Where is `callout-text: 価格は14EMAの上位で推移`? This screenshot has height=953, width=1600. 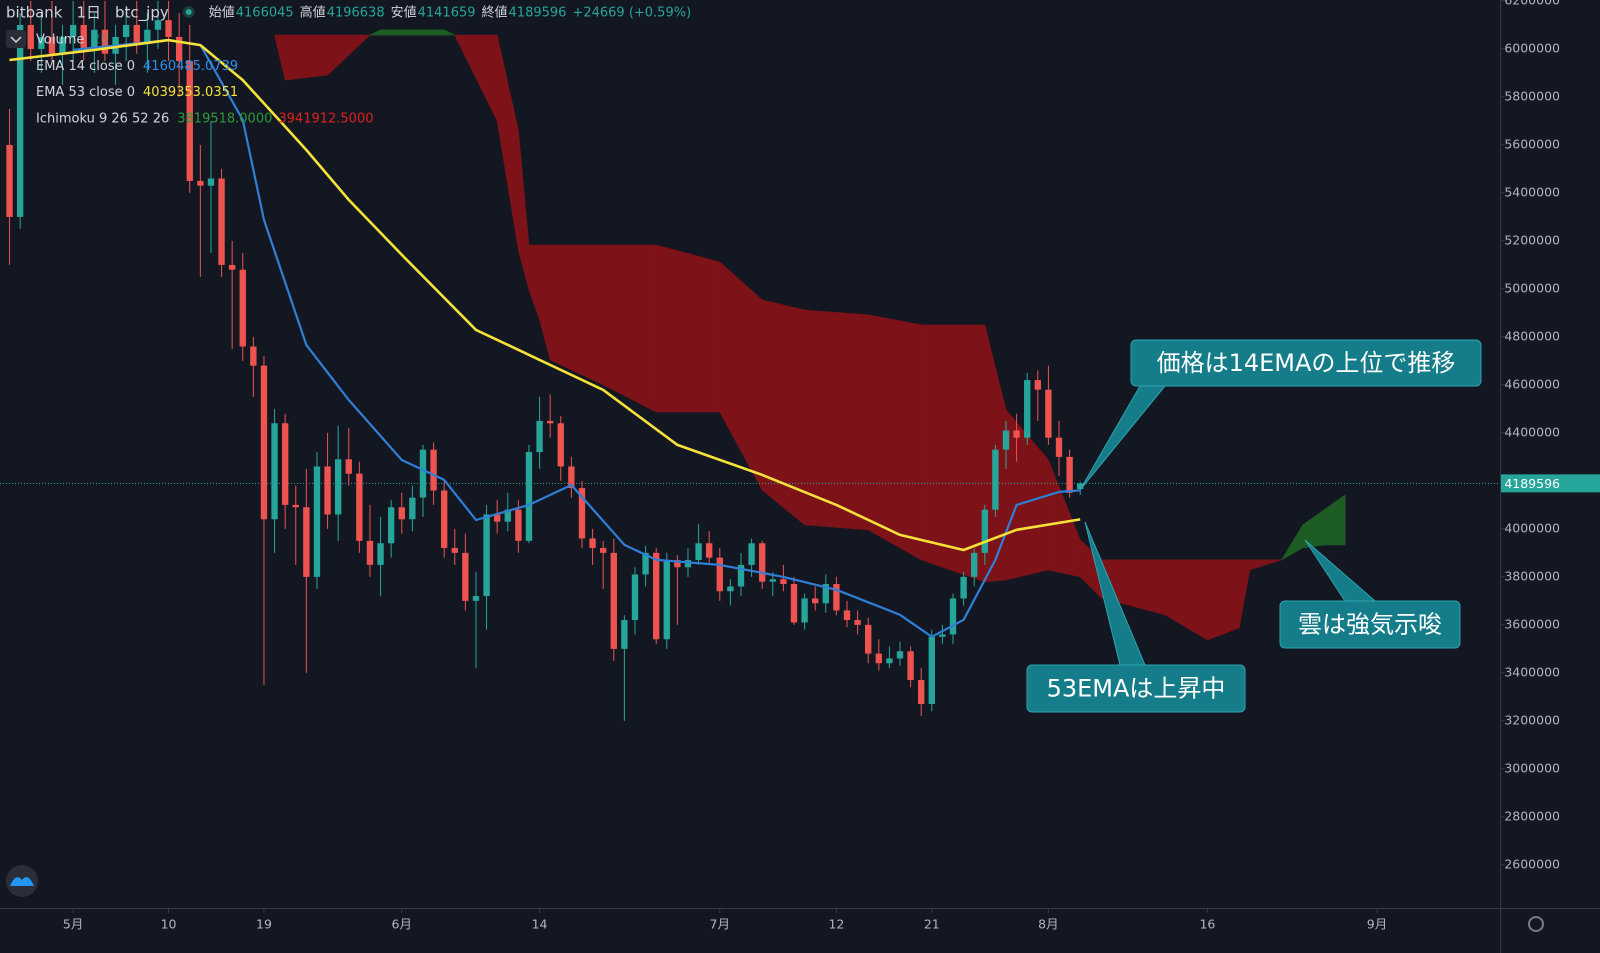
callout-text: 価格は14EMAの上位で推移 is located at coordinates (1306, 363).